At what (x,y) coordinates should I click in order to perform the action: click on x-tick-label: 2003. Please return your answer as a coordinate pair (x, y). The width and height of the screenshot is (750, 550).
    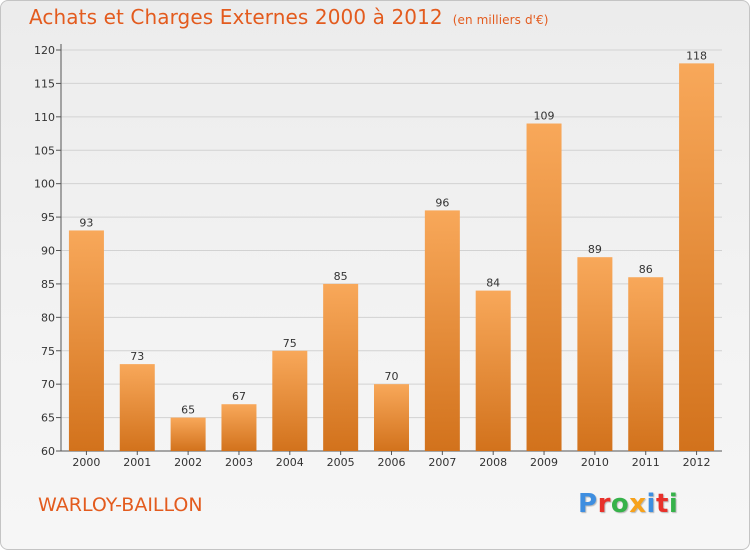
    Looking at the image, I should click on (239, 462).